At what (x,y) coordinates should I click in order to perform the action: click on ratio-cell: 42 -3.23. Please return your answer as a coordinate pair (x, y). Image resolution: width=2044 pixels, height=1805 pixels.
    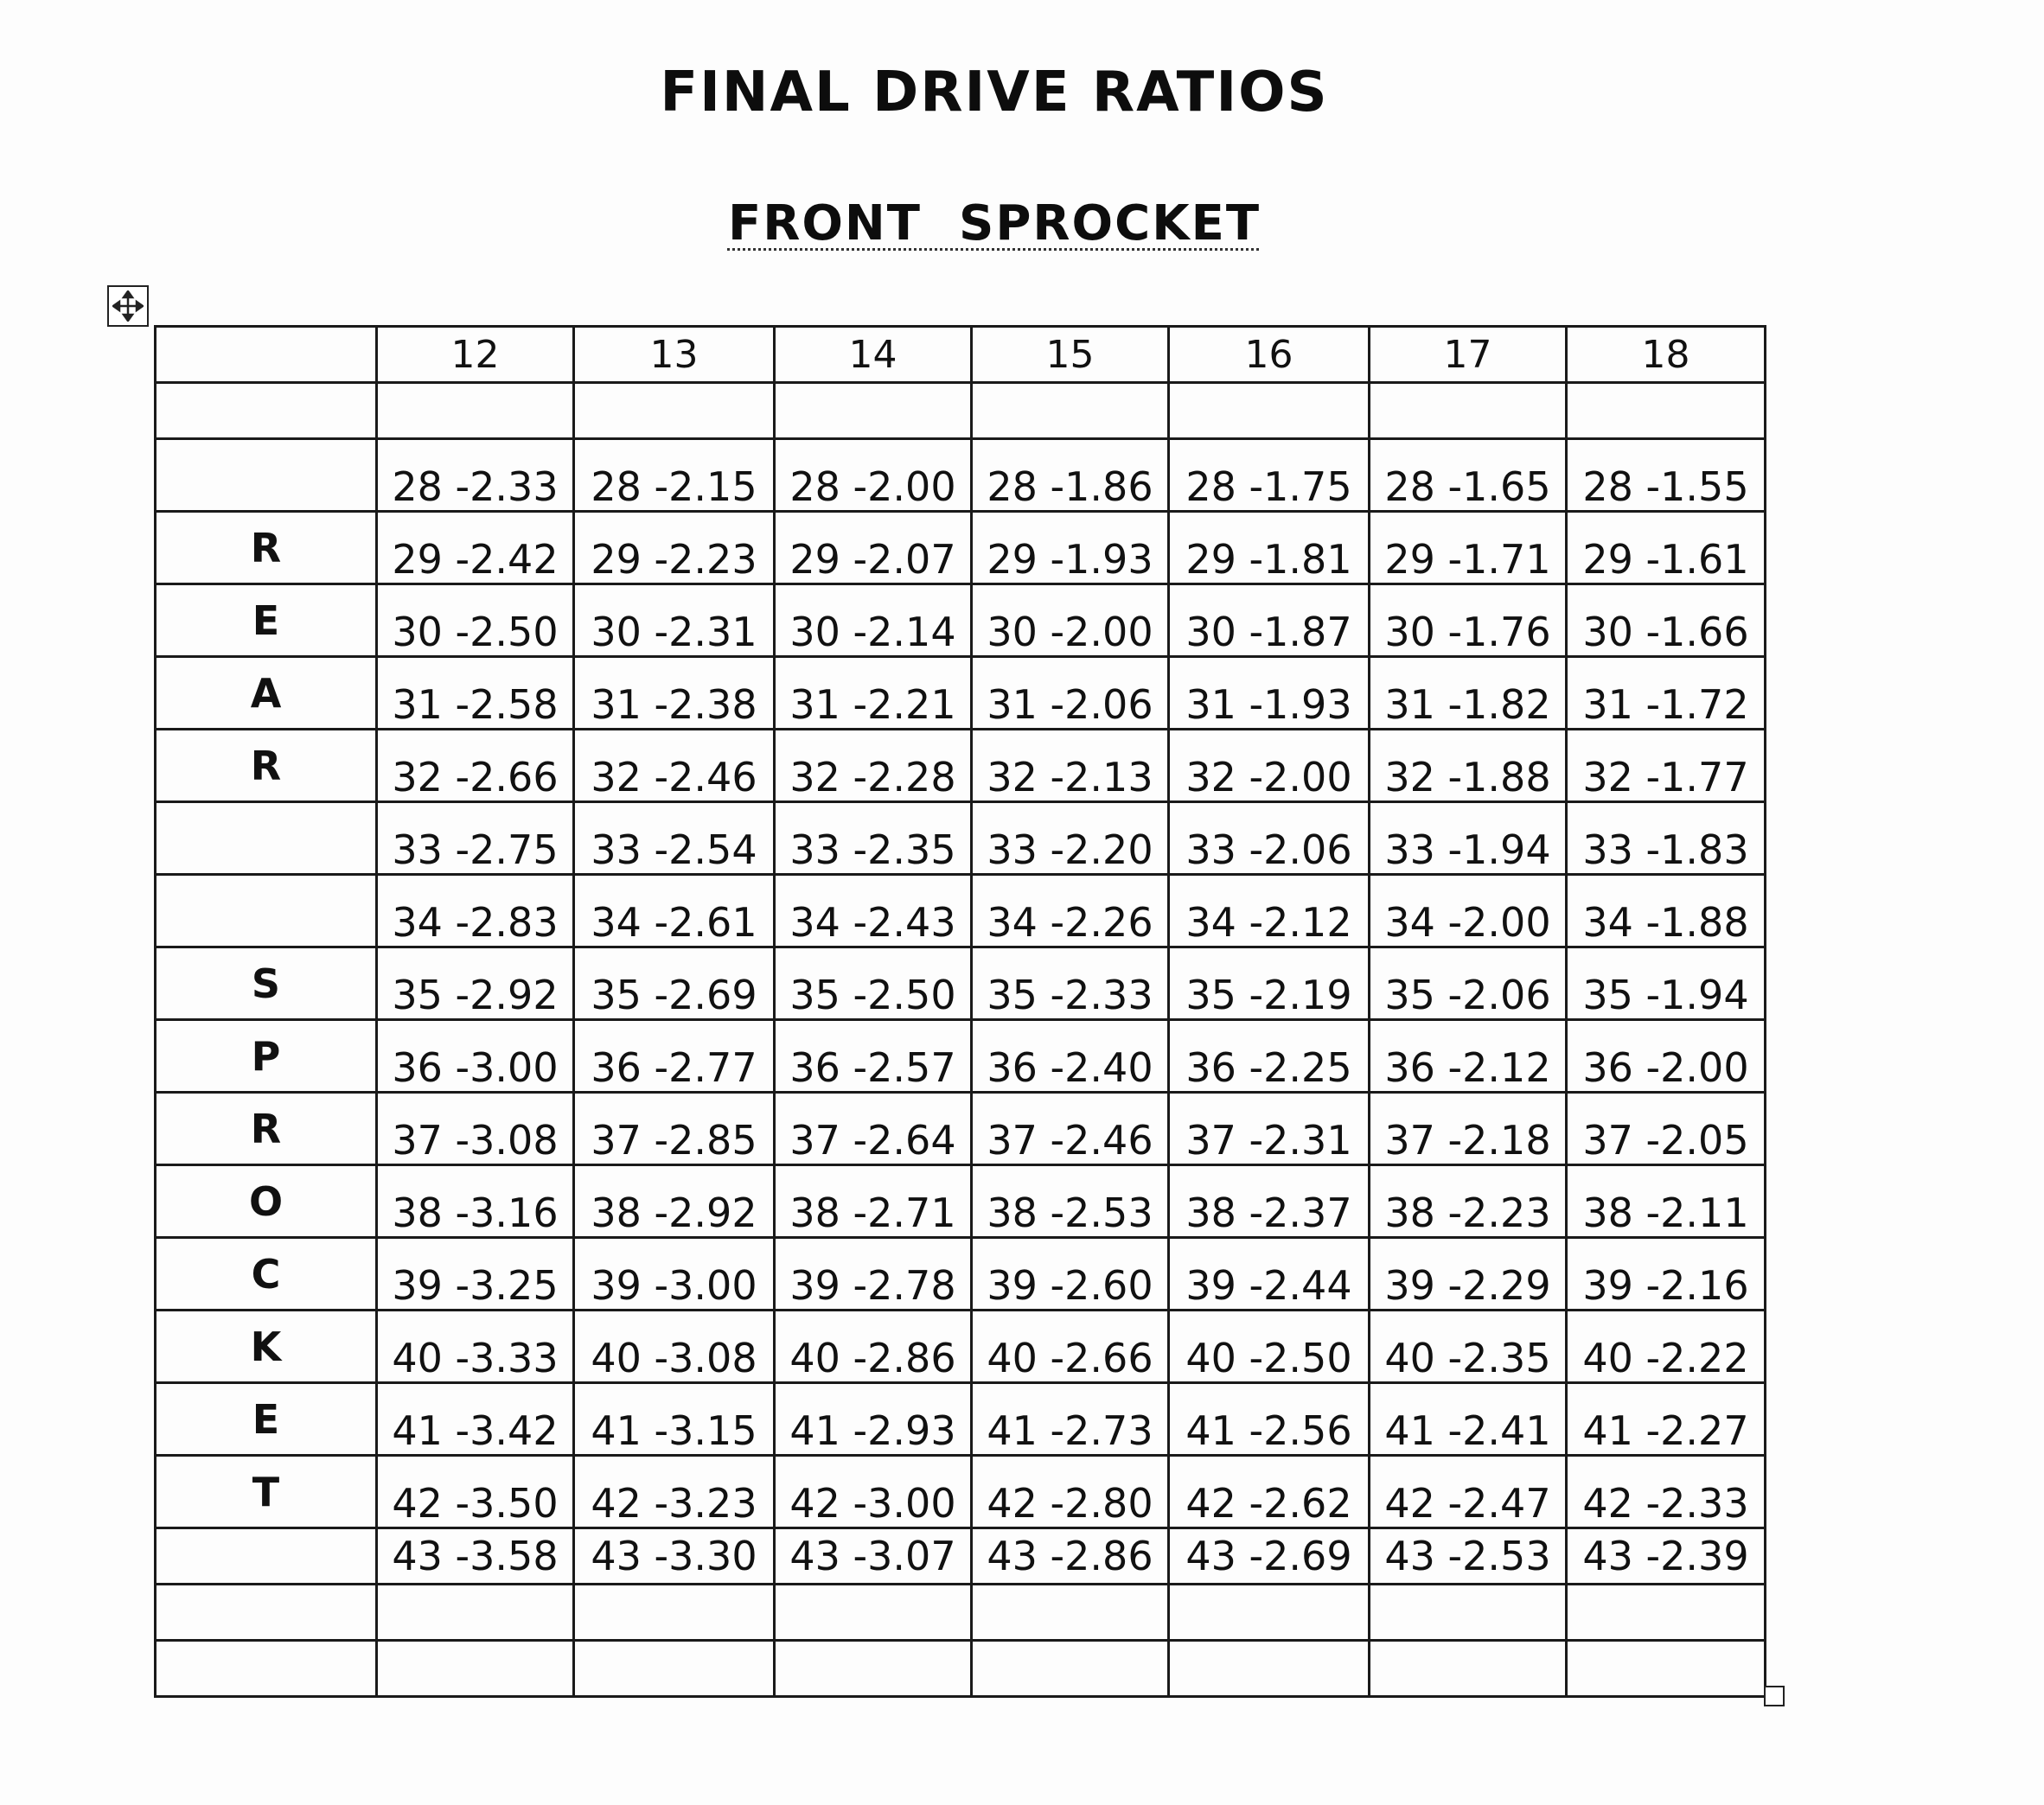
    Looking at the image, I should click on (674, 1492).